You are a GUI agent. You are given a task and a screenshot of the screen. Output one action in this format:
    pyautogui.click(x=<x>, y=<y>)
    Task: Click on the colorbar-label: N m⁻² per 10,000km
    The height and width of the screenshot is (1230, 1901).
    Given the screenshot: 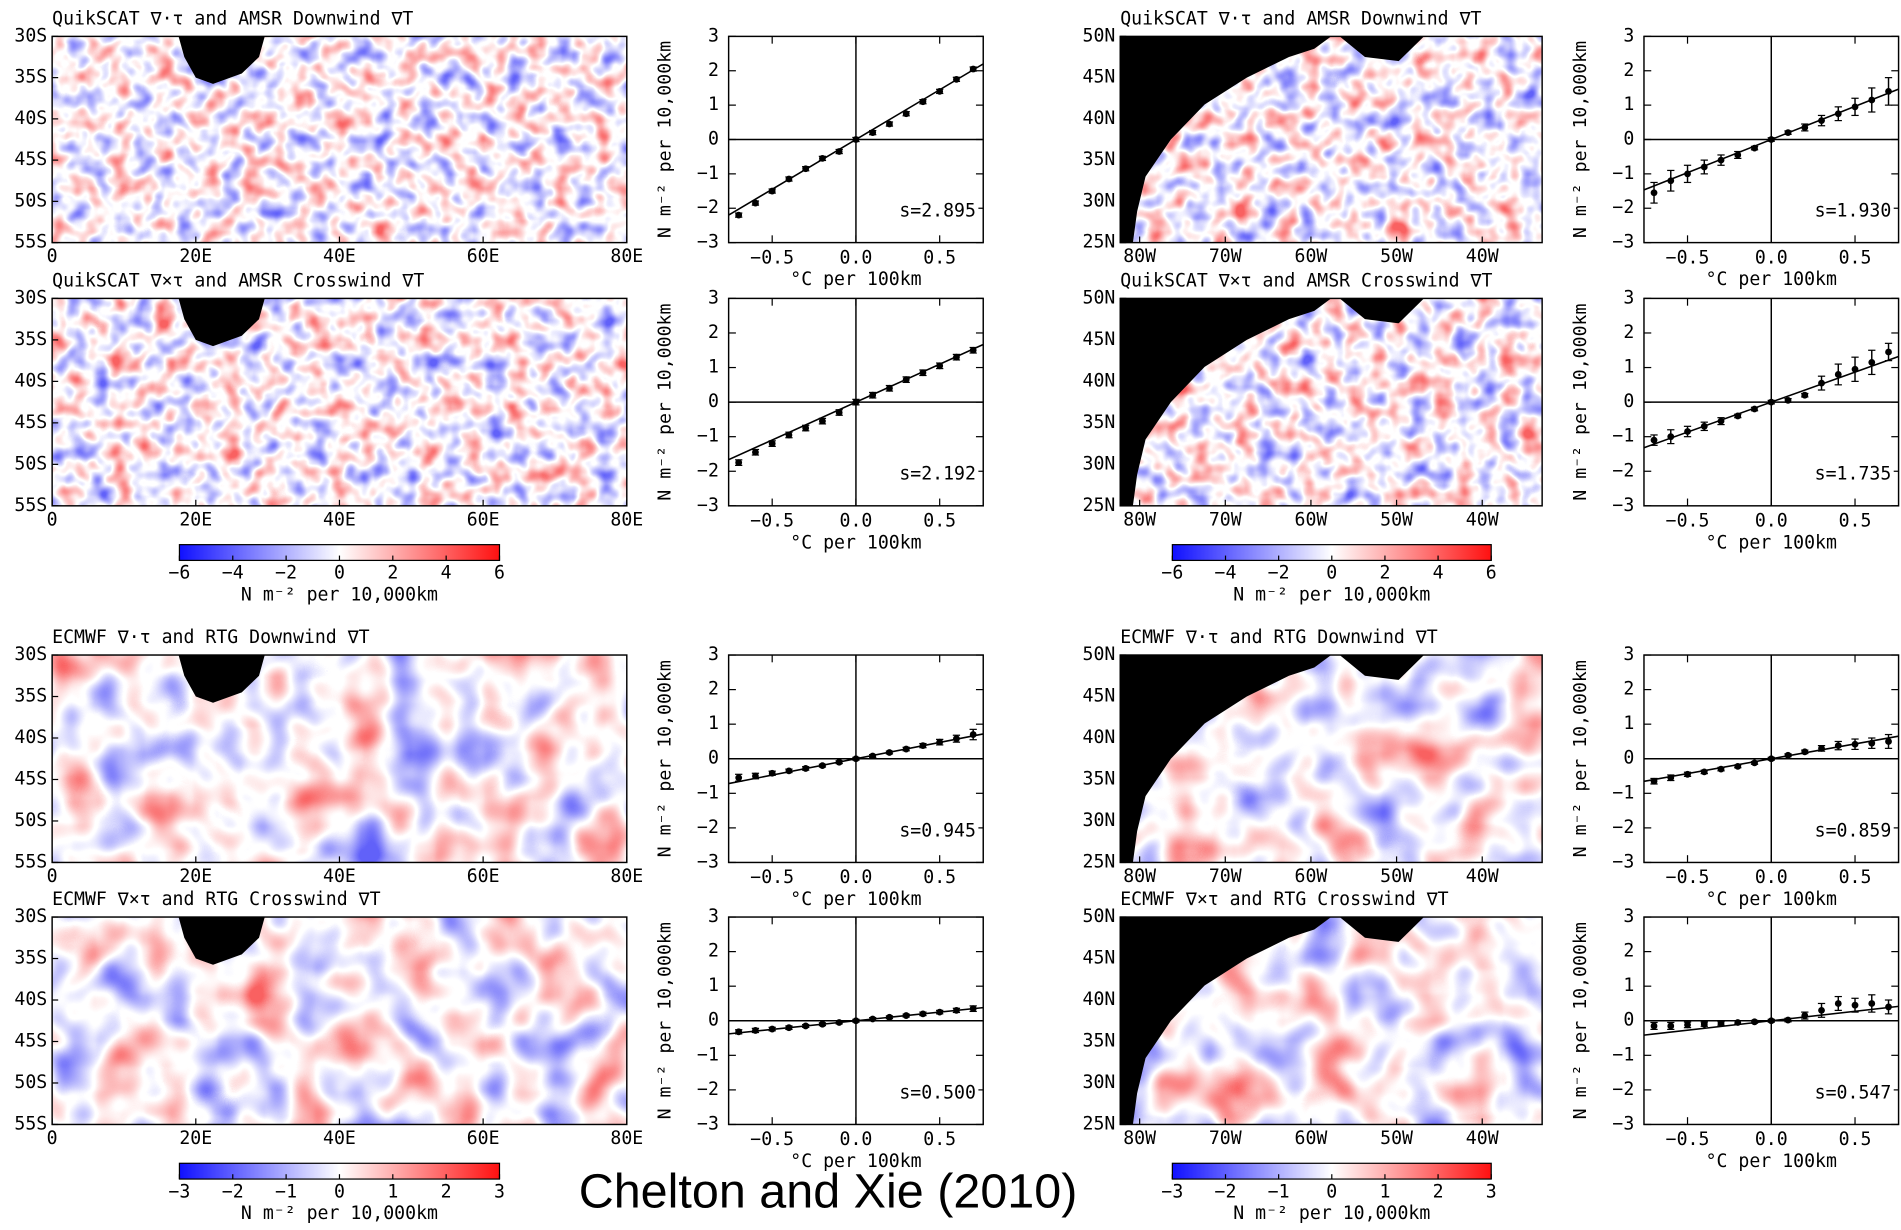 What is the action you would take?
    pyautogui.click(x=339, y=1213)
    